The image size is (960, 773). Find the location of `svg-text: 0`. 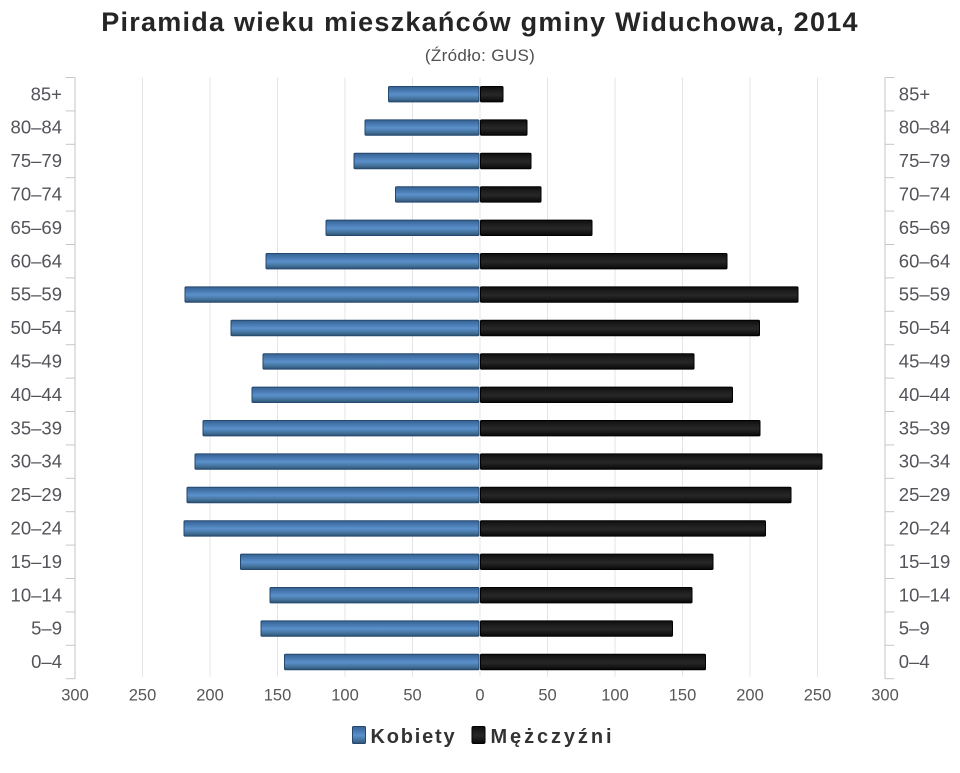

svg-text: 0 is located at coordinates (479, 696).